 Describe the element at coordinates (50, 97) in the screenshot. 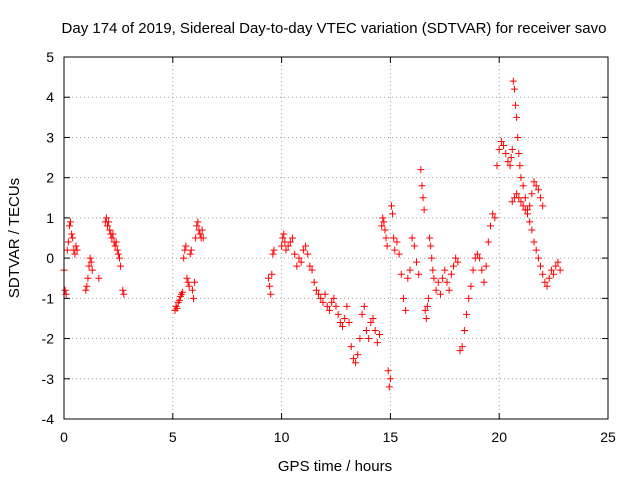

I see `y-tick-label: 4` at that location.